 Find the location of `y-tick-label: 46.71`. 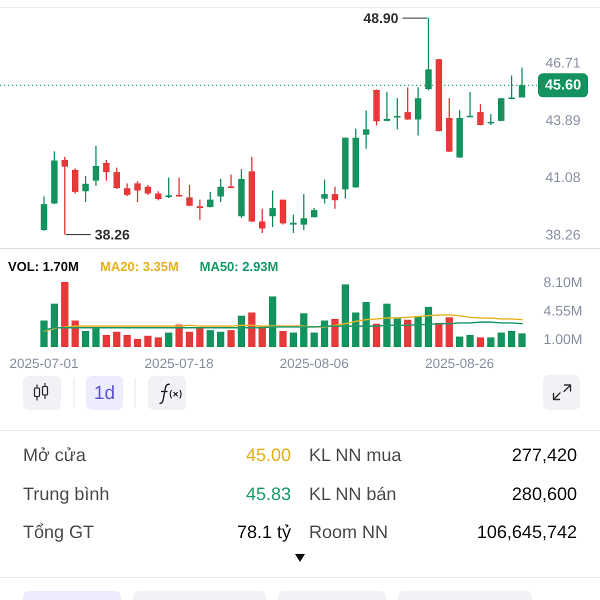

y-tick-label: 46.71 is located at coordinates (563, 62).